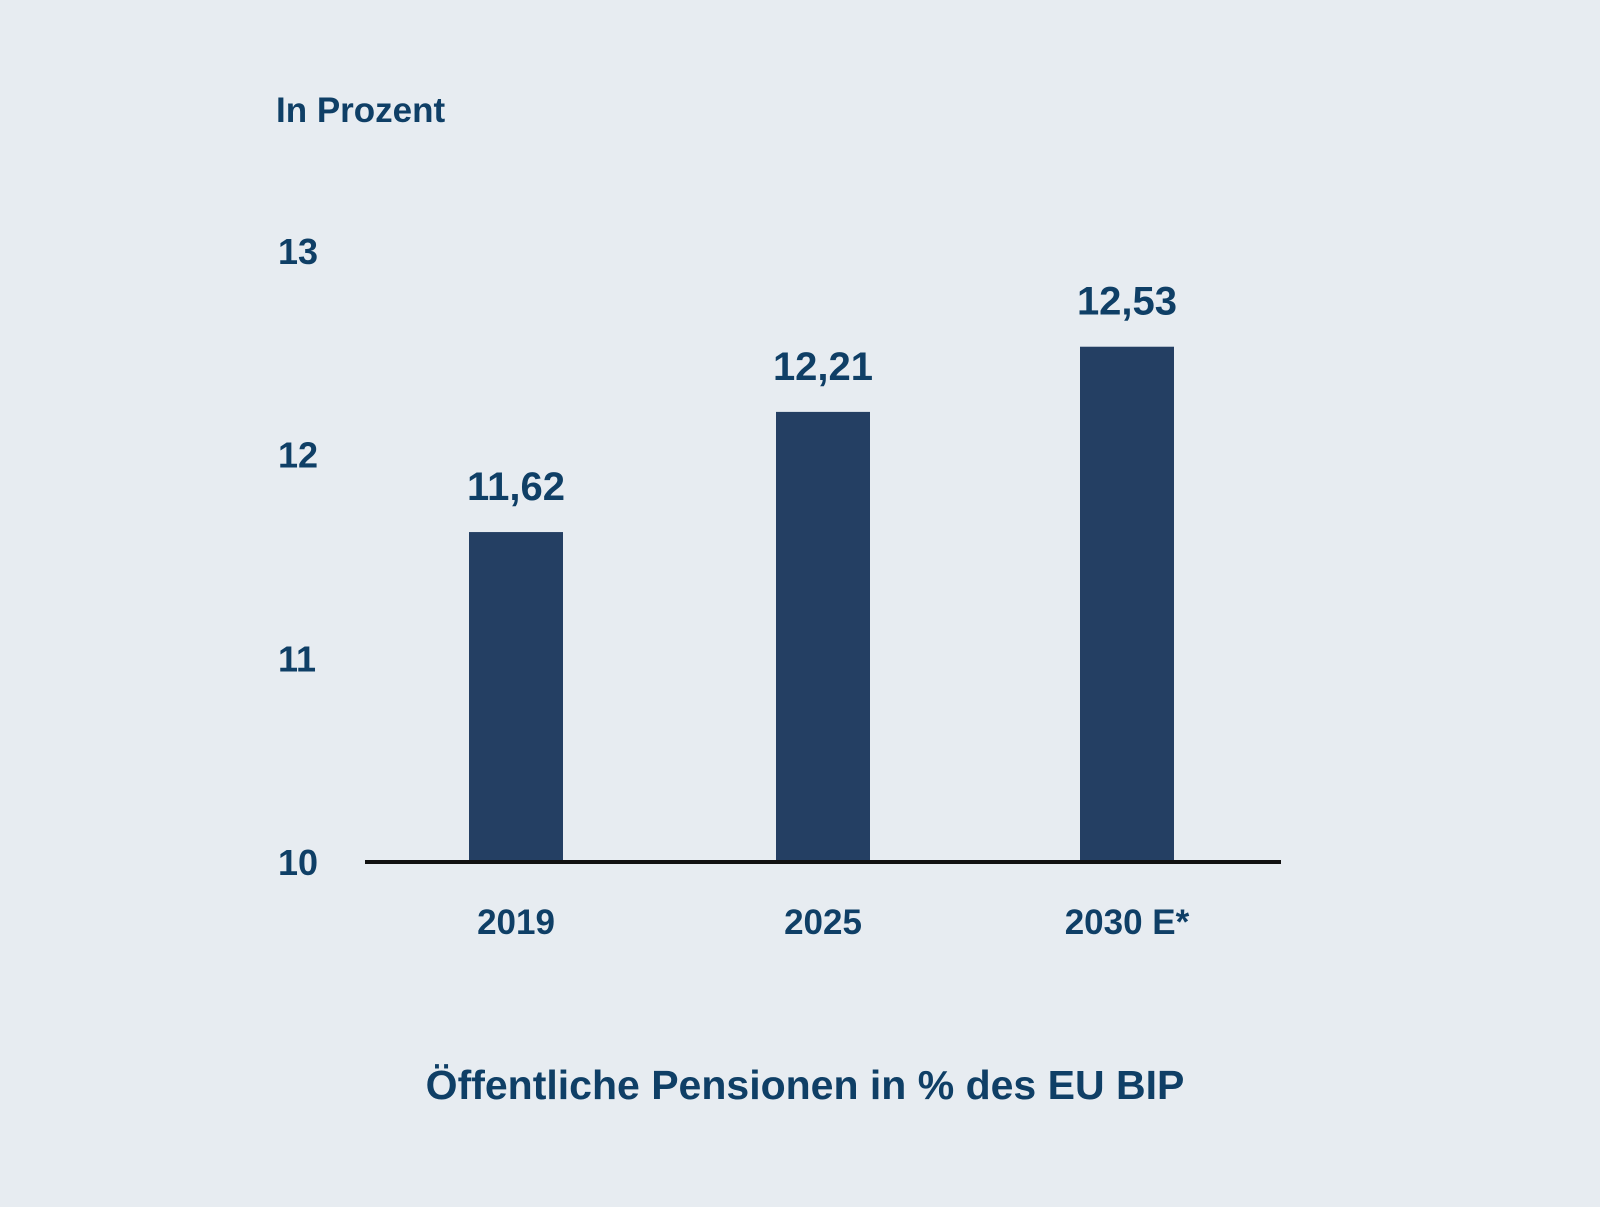 The height and width of the screenshot is (1207, 1600). Describe the element at coordinates (298, 455) in the screenshot. I see `y-tick-label: 12` at that location.